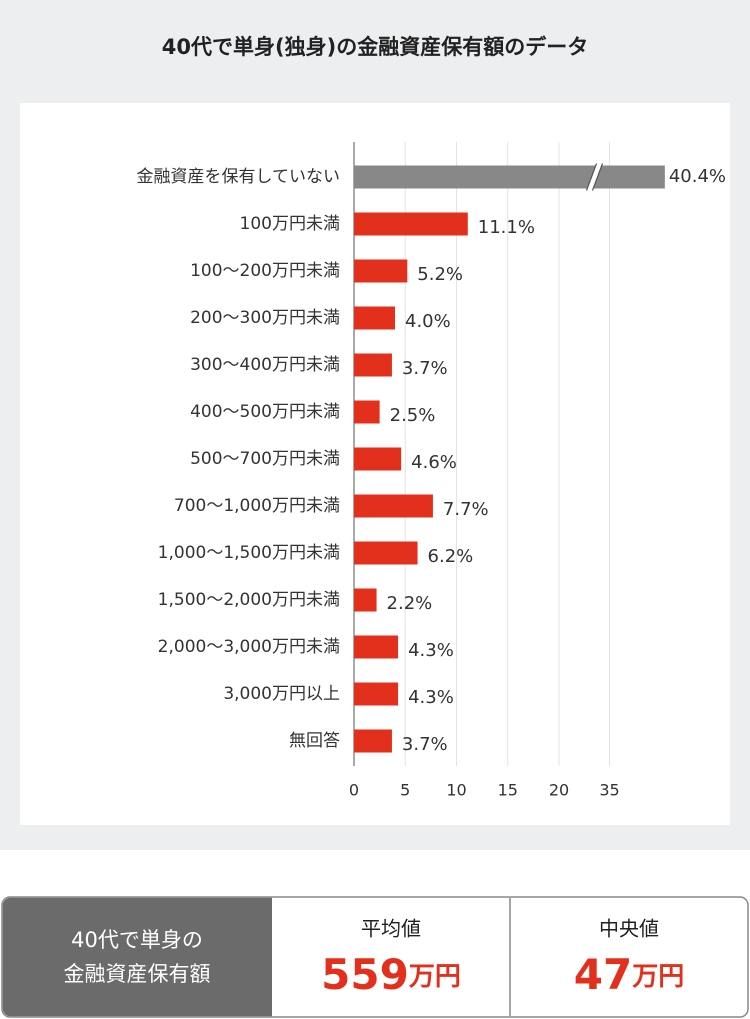 This screenshot has height=1019, width=750. I want to click on y-tick-label: 金融資産を保有していない, so click(239, 177).